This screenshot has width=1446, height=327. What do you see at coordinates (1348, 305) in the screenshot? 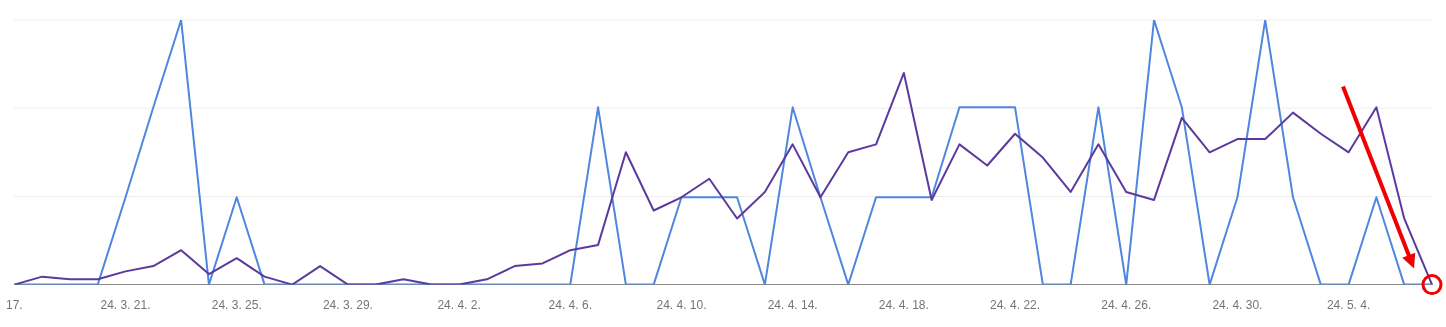
I see `x-tick-label: 24. 5. 4.` at bounding box center [1348, 305].